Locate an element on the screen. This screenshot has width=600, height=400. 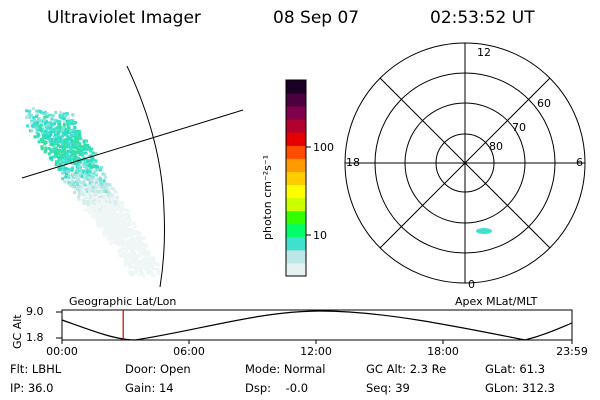
glon-info: GLon: 312.3 is located at coordinates (520, 388).